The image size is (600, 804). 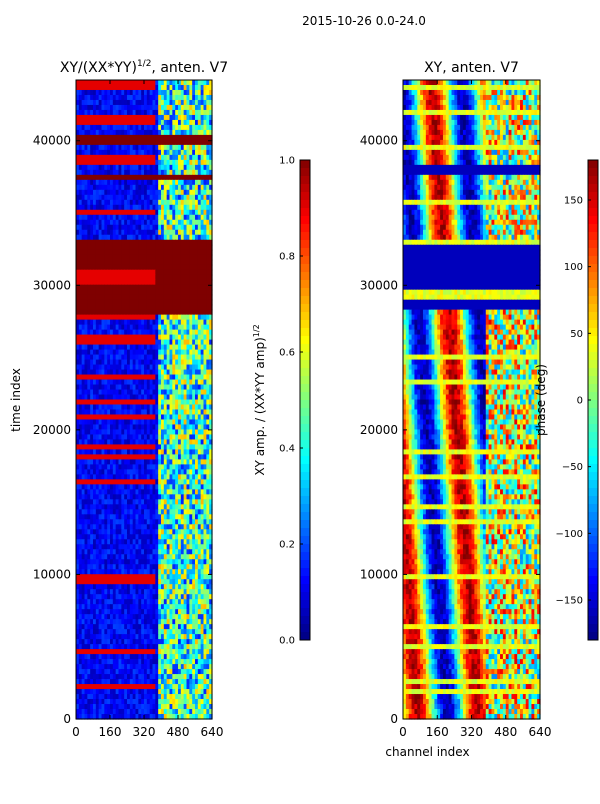 I want to click on panel-title: XY, anten. V7, so click(x=471, y=68).